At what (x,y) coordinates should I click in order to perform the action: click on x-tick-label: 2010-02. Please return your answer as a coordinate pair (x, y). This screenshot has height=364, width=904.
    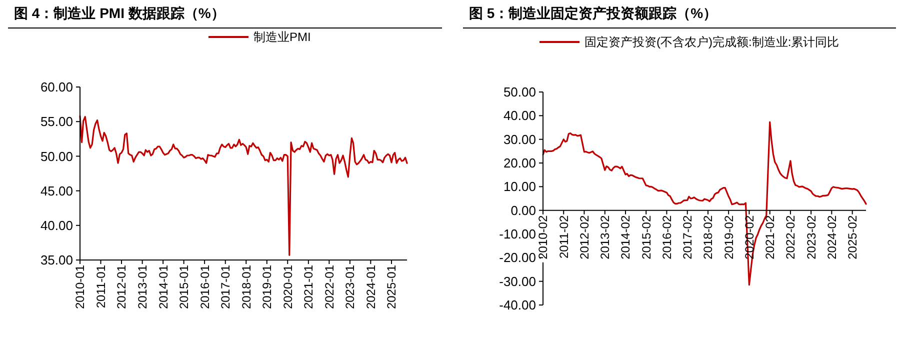
    Looking at the image, I should click on (543, 237).